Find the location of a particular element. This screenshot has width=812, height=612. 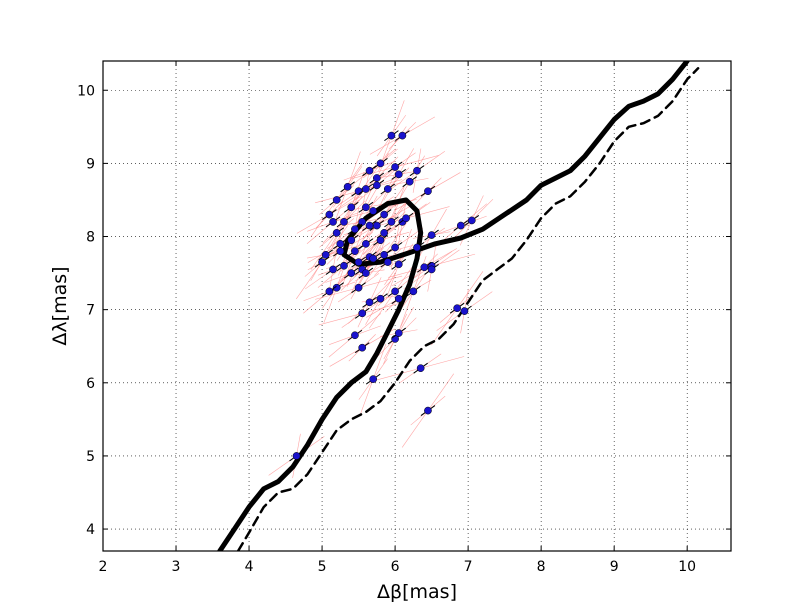

y-axis-label: Δλ[mas] is located at coordinates (60, 305).